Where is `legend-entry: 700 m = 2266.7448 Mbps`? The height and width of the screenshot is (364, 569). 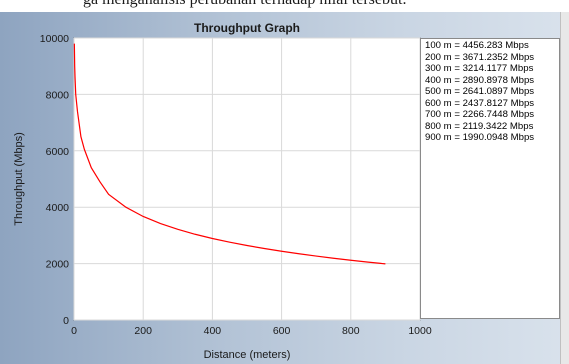
legend-entry: 700 m = 2266.7448 Mbps is located at coordinates (480, 114).